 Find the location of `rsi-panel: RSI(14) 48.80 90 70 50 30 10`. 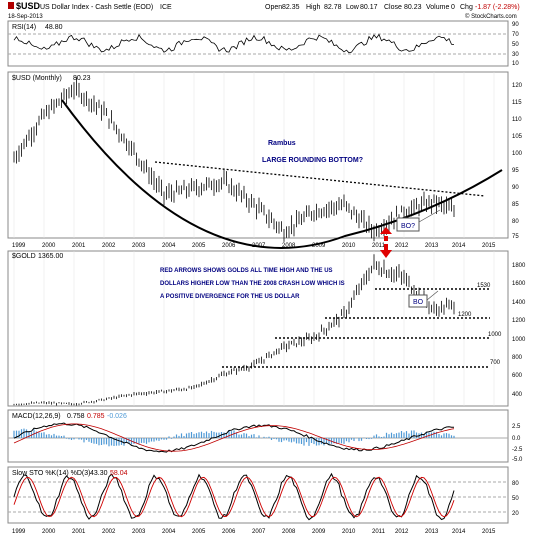

rsi-panel: RSI(14) 48.80 90 70 50 30 10 is located at coordinates (263, 43).